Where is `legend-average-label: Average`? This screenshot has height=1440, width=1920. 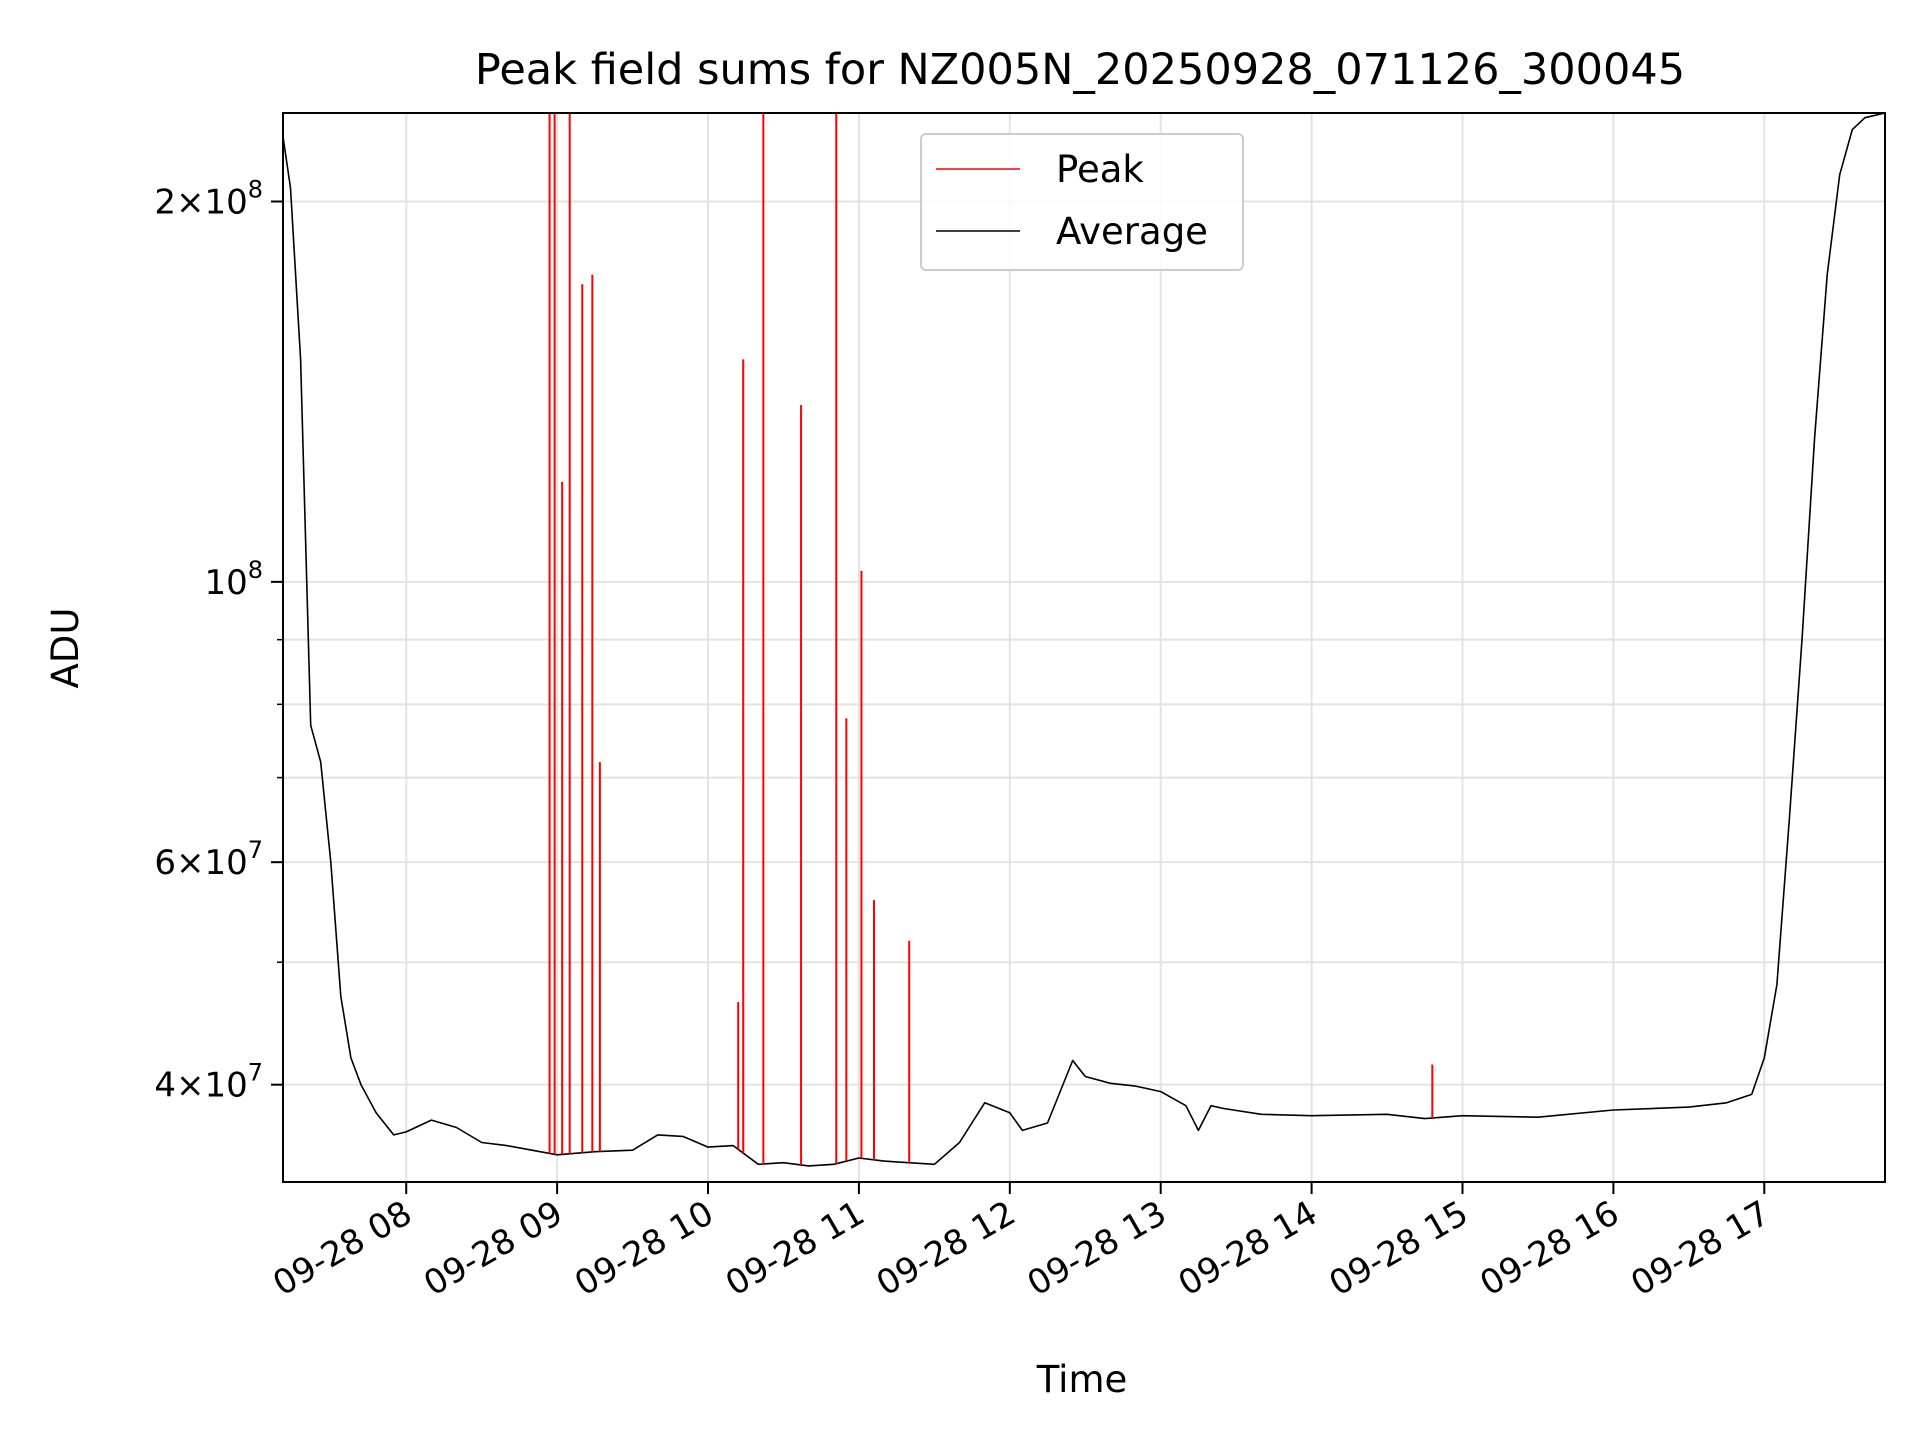 legend-average-label: Average is located at coordinates (1132, 231).